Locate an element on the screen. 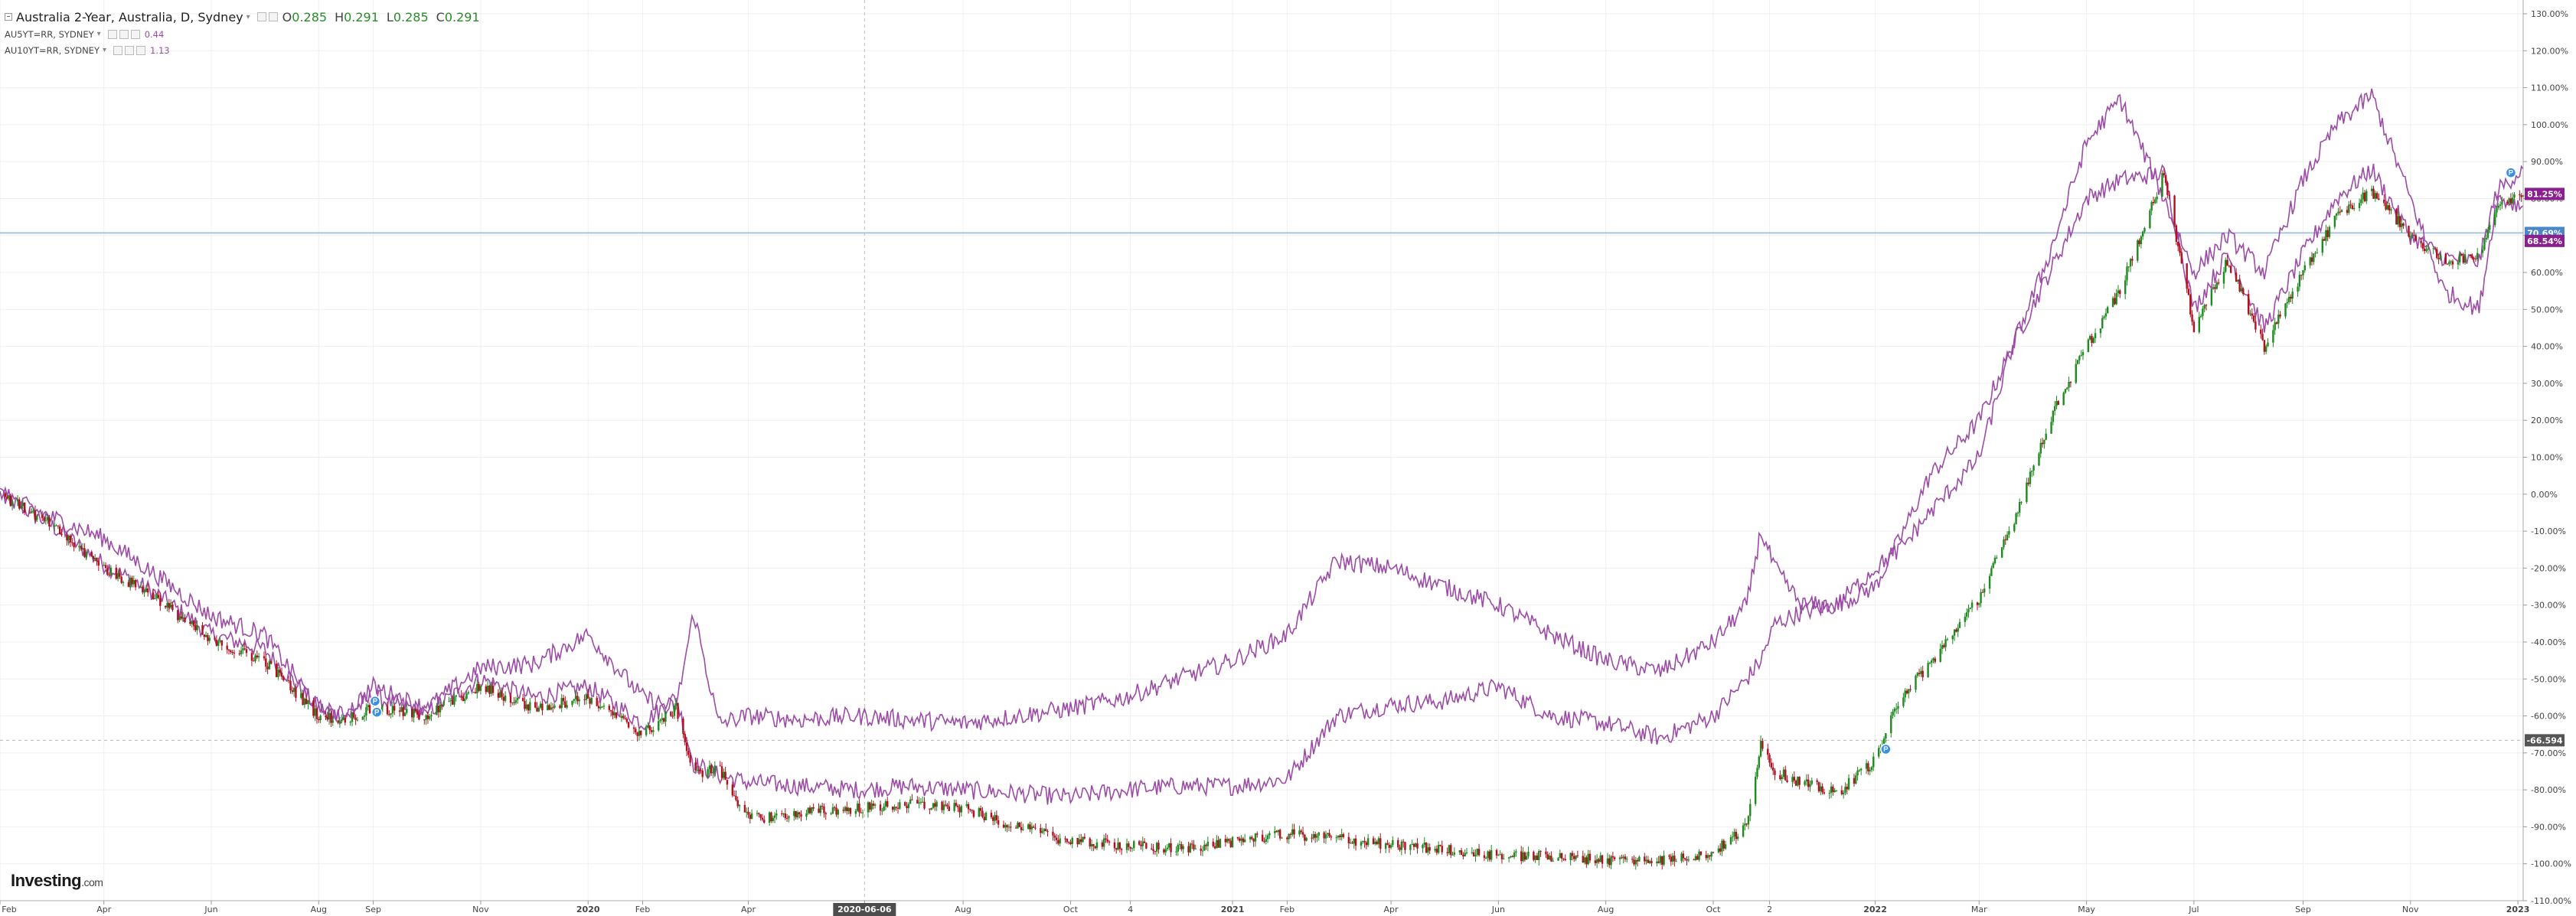  legend-series-value: 1.13 is located at coordinates (160, 50).